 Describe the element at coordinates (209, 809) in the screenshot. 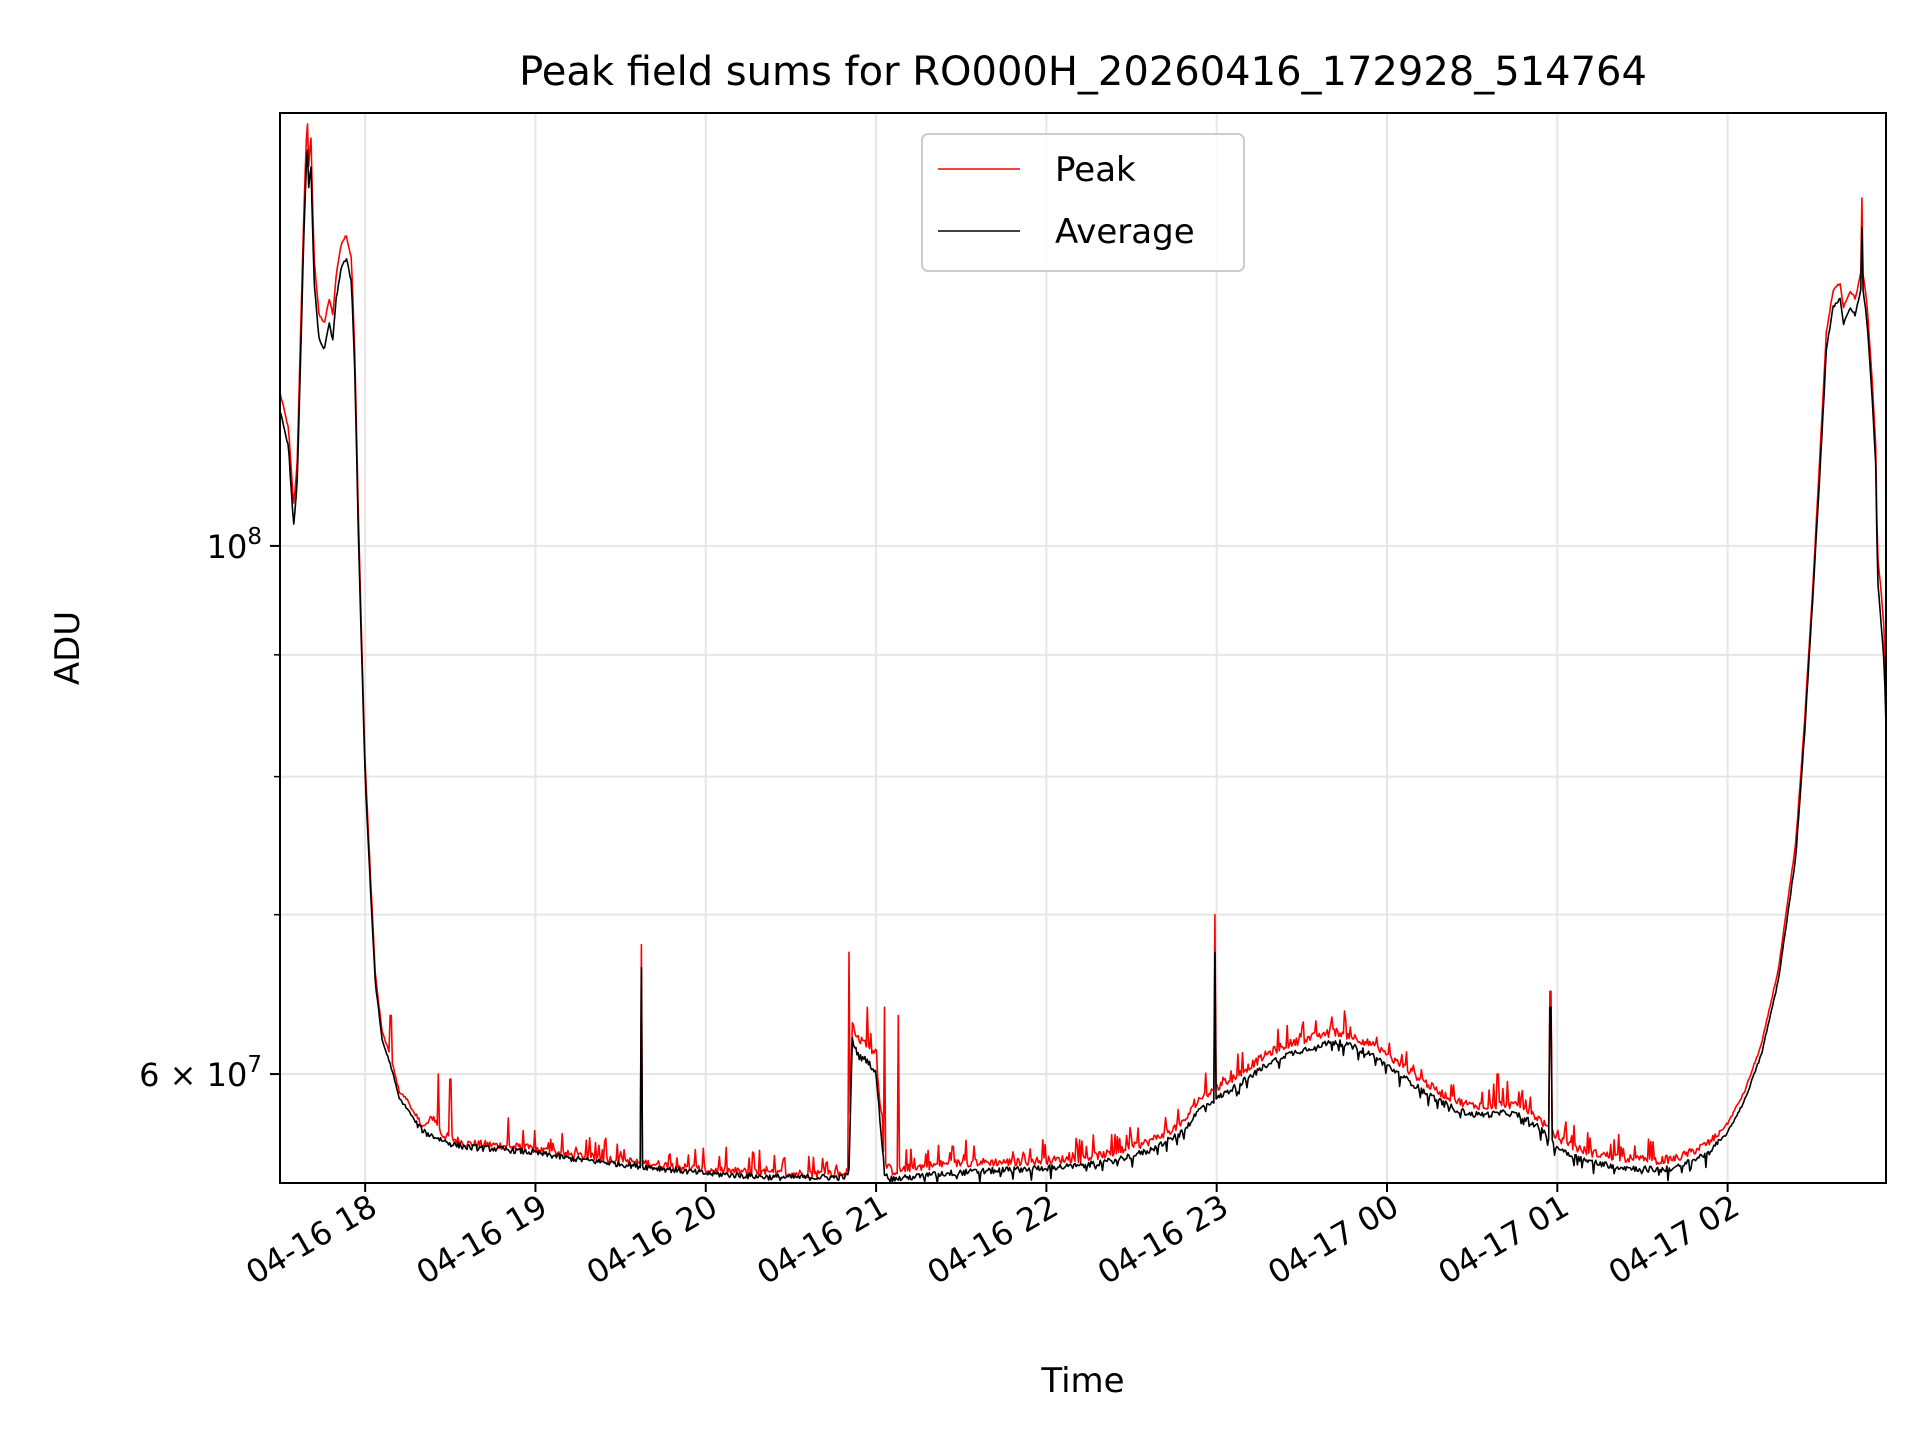

I see `y-axis-ticks: 108 6 × 107` at that location.